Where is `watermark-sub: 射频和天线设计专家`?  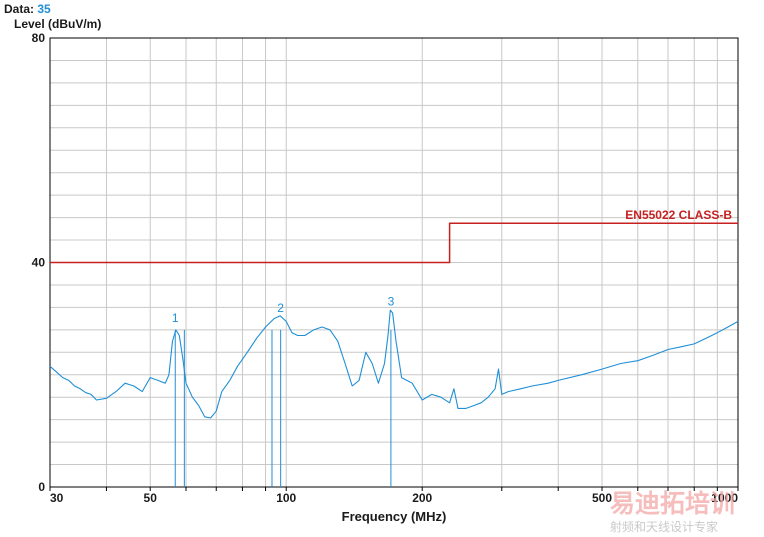 watermark-sub: 射频和天线设计专家 is located at coordinates (664, 526).